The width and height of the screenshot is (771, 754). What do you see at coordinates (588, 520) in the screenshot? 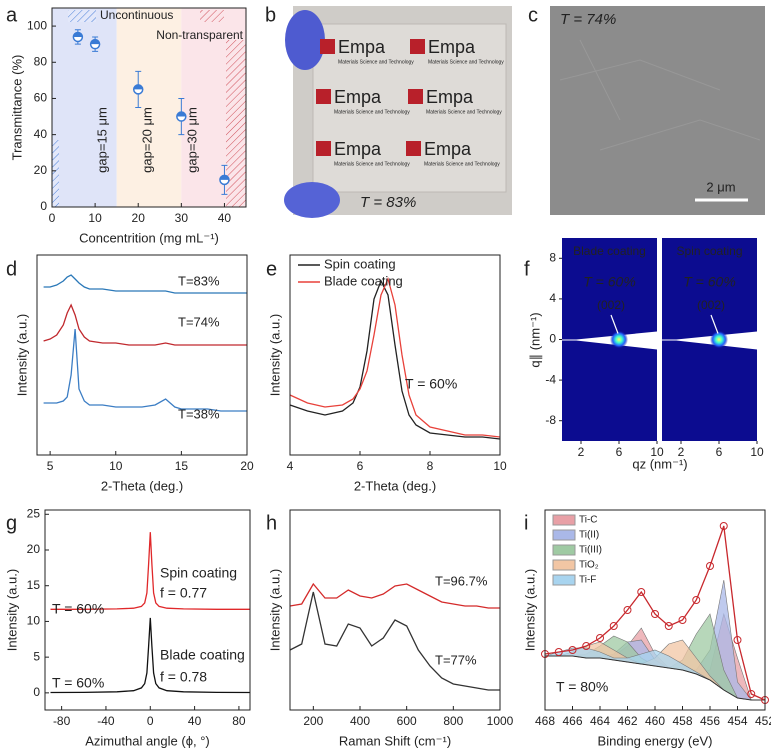
I see `legend-label: Ti-C` at bounding box center [588, 520].